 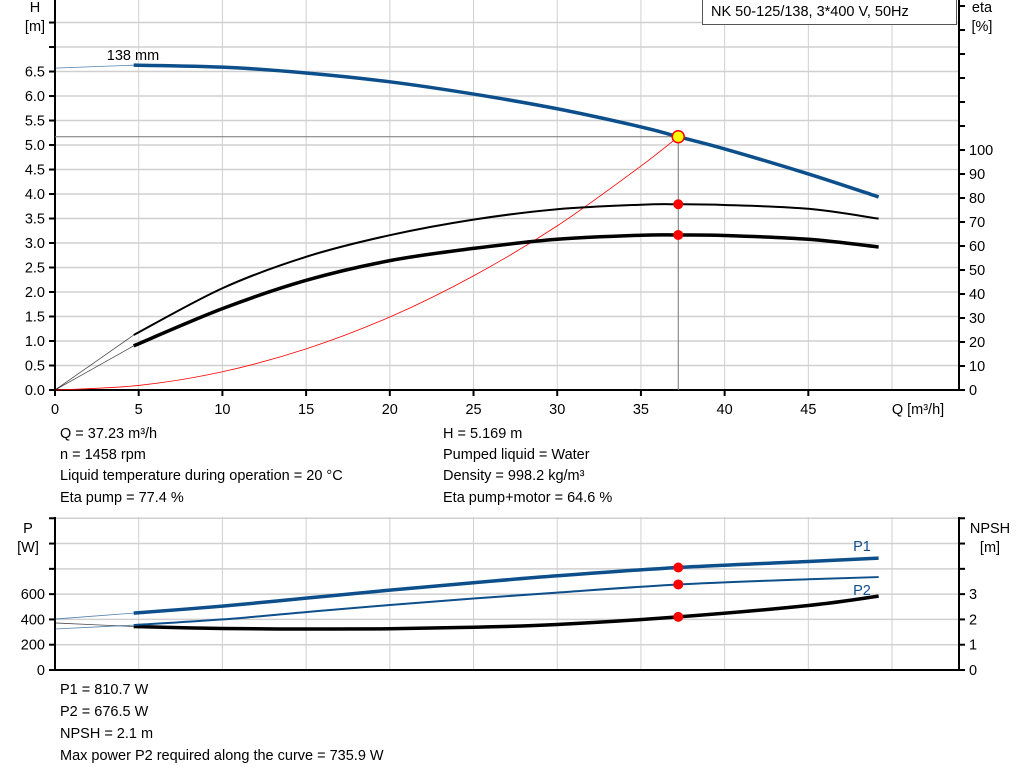 I want to click on y-right-tick-label: 60, so click(x=977, y=247).